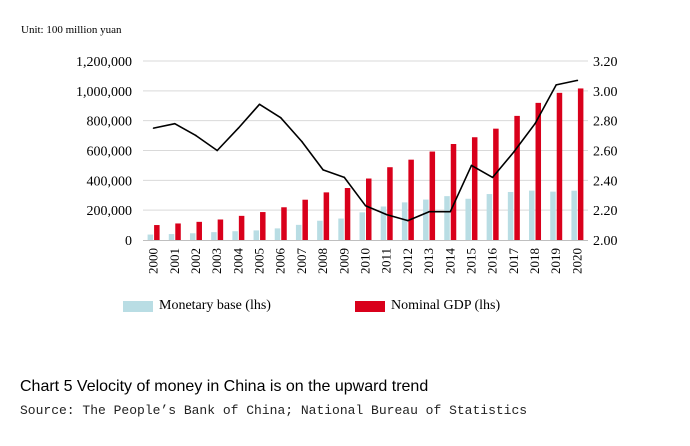 This screenshot has width=690, height=446. Describe the element at coordinates (153, 128) in the screenshot. I see `velocity-point-2000` at that location.